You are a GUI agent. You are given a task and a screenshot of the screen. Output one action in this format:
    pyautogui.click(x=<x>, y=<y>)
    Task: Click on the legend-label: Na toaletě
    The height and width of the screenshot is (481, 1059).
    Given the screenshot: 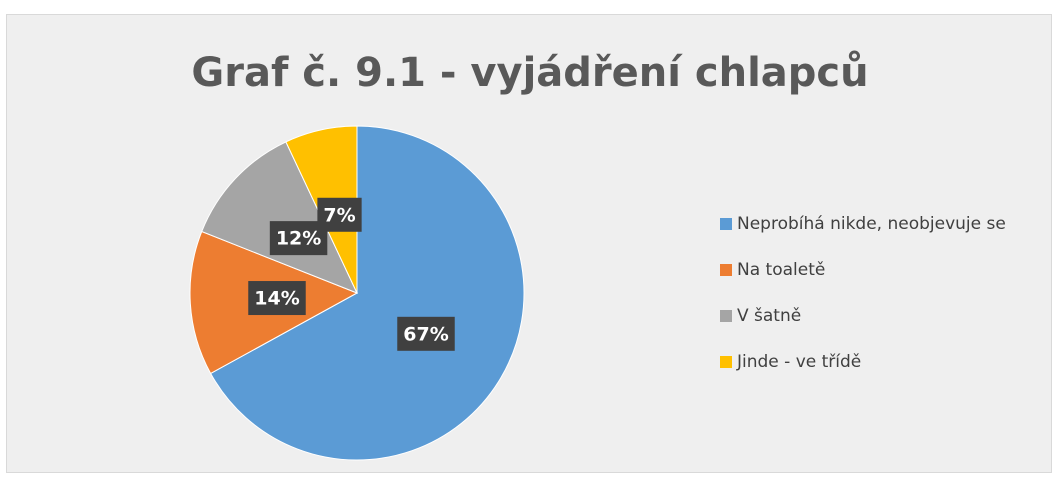 What is the action you would take?
    pyautogui.click(x=781, y=270)
    